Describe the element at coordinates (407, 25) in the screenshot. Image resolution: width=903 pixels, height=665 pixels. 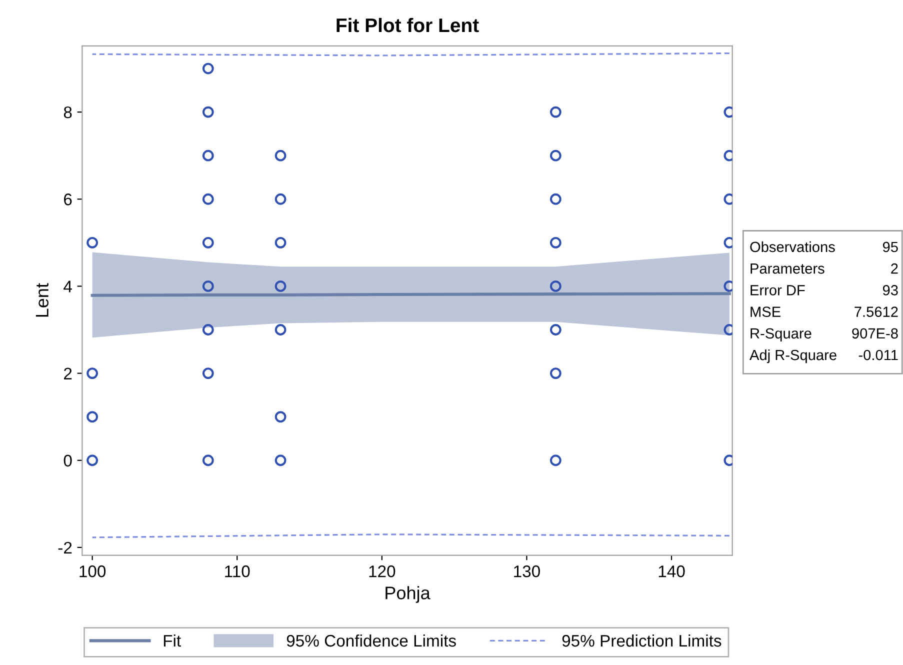
I see `chart-title: Fit Plot for Lent` at that location.